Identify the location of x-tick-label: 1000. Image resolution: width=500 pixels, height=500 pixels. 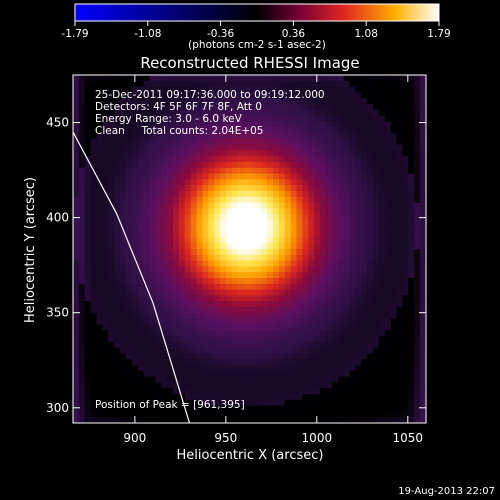
(317, 438).